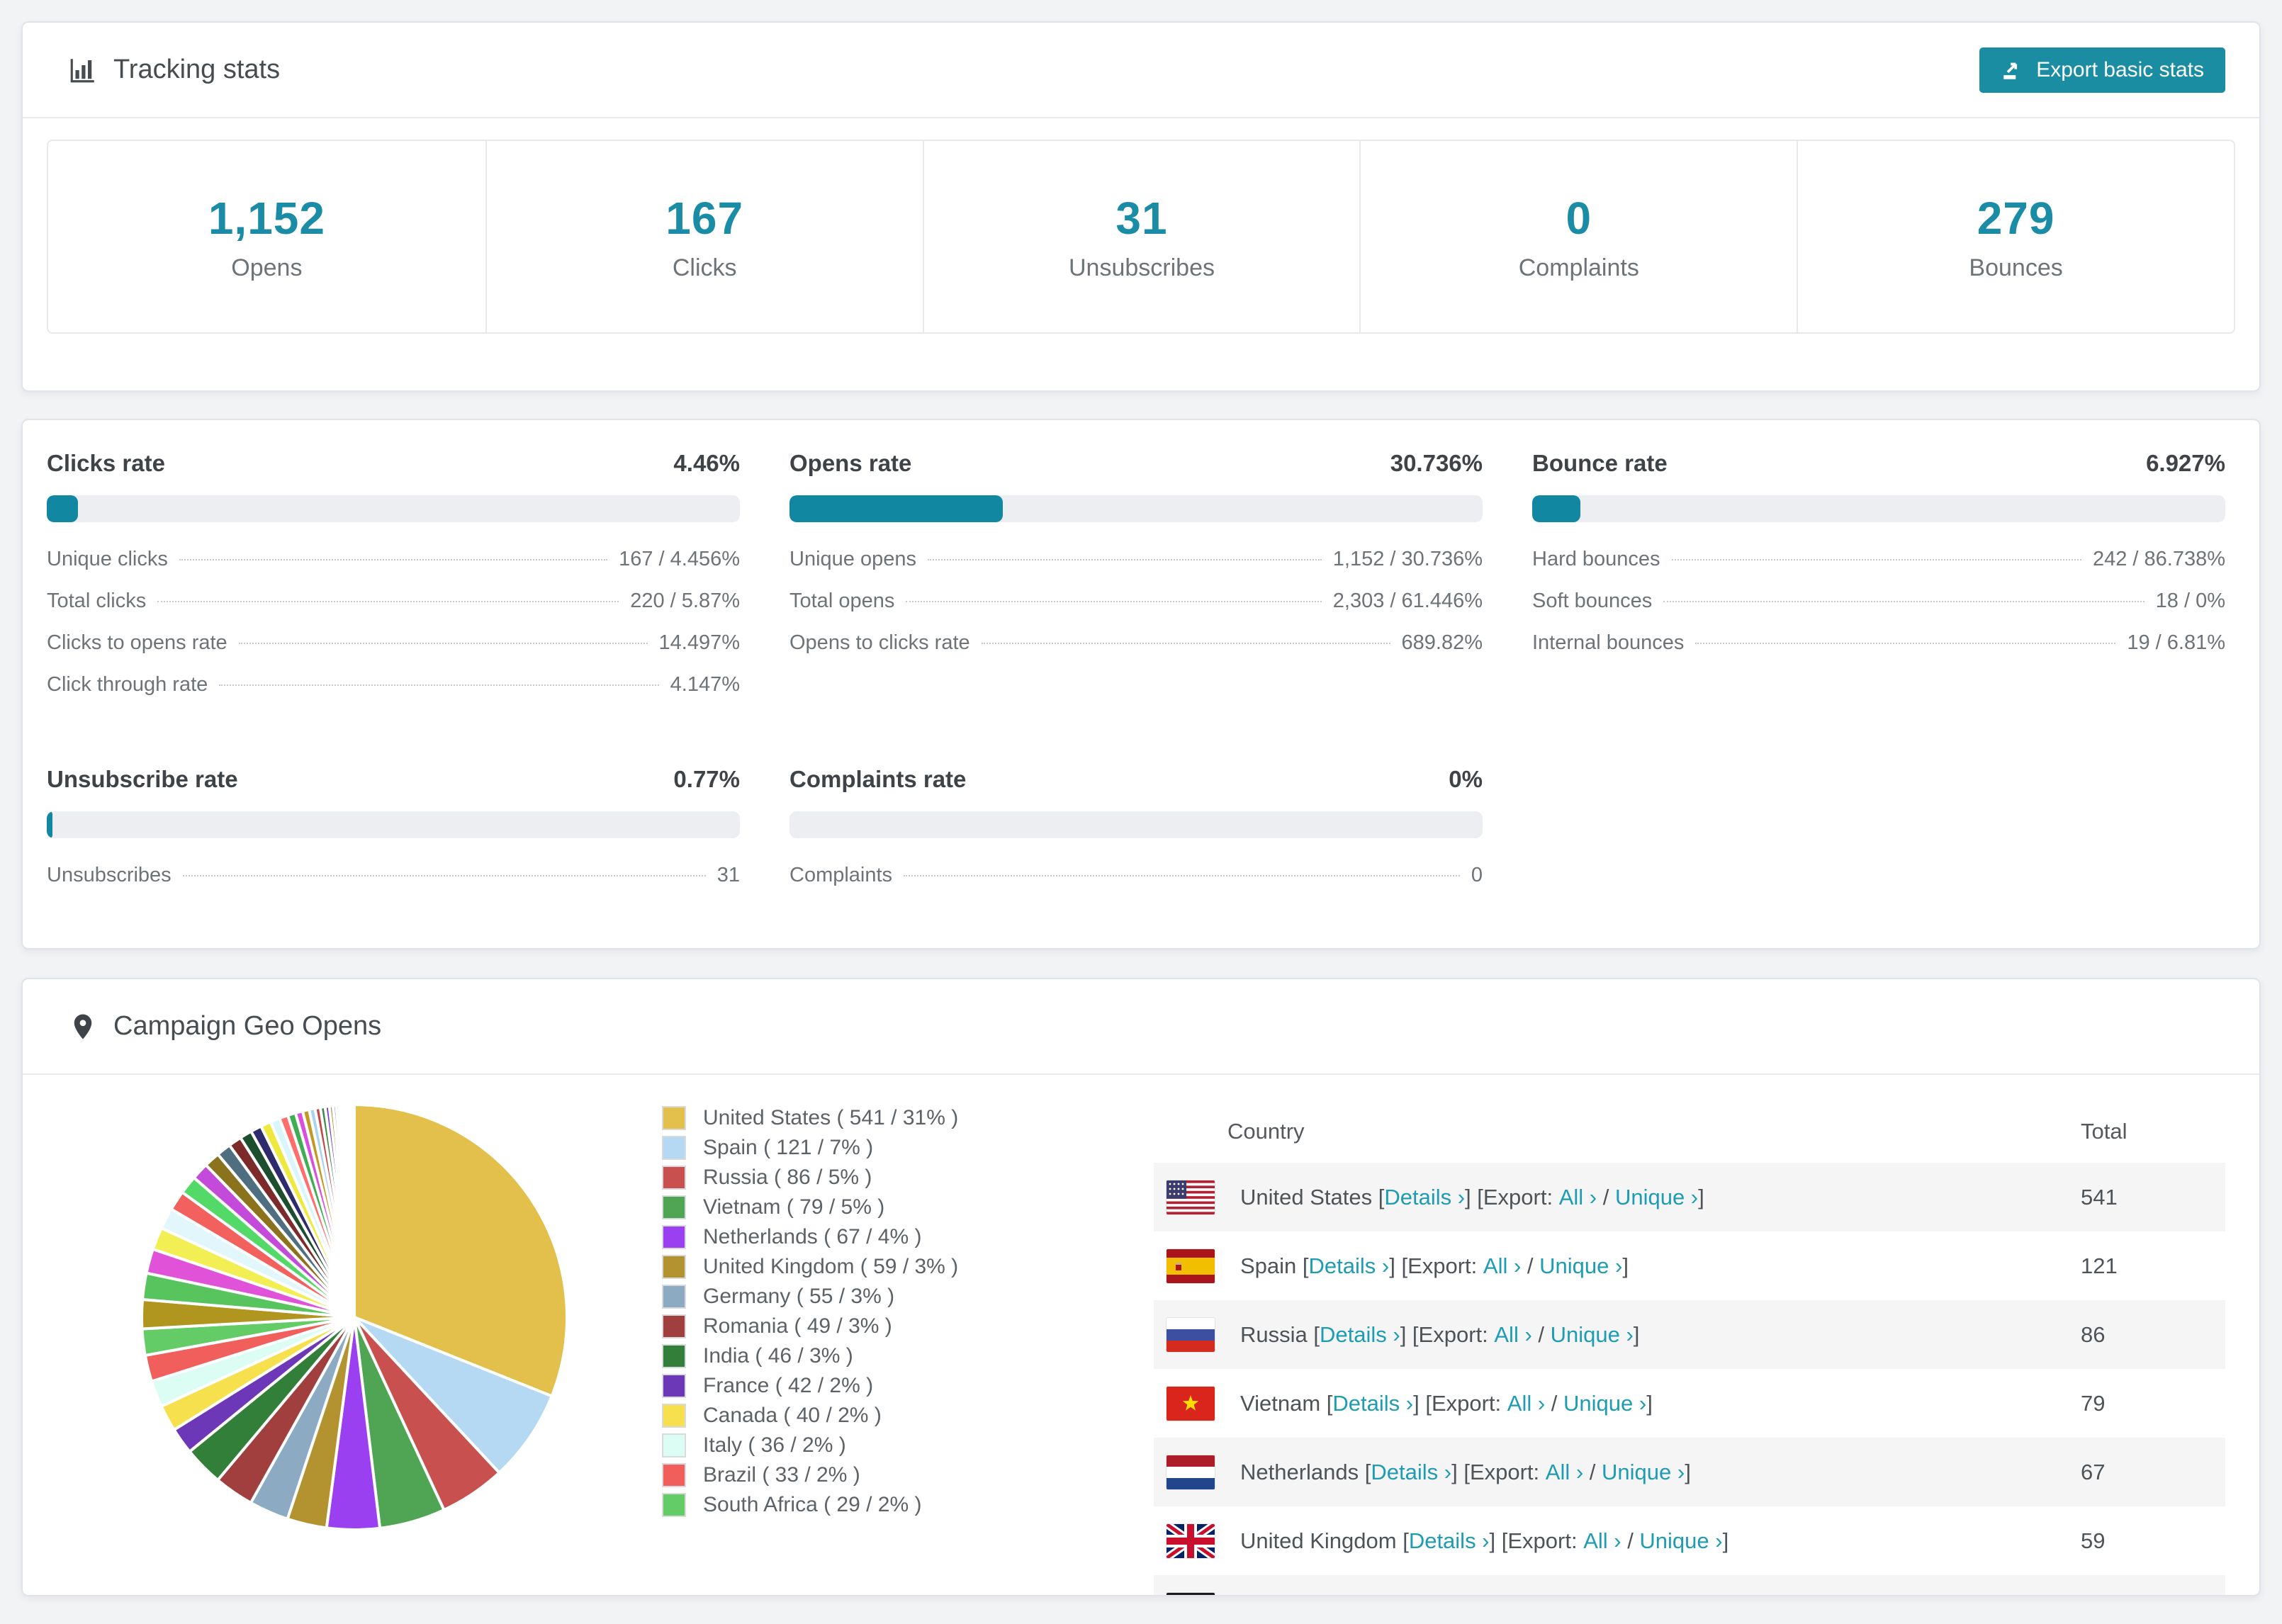 The width and height of the screenshot is (2282, 1624). What do you see at coordinates (851, 463) in the screenshot?
I see `rate-title: Opens rate` at bounding box center [851, 463].